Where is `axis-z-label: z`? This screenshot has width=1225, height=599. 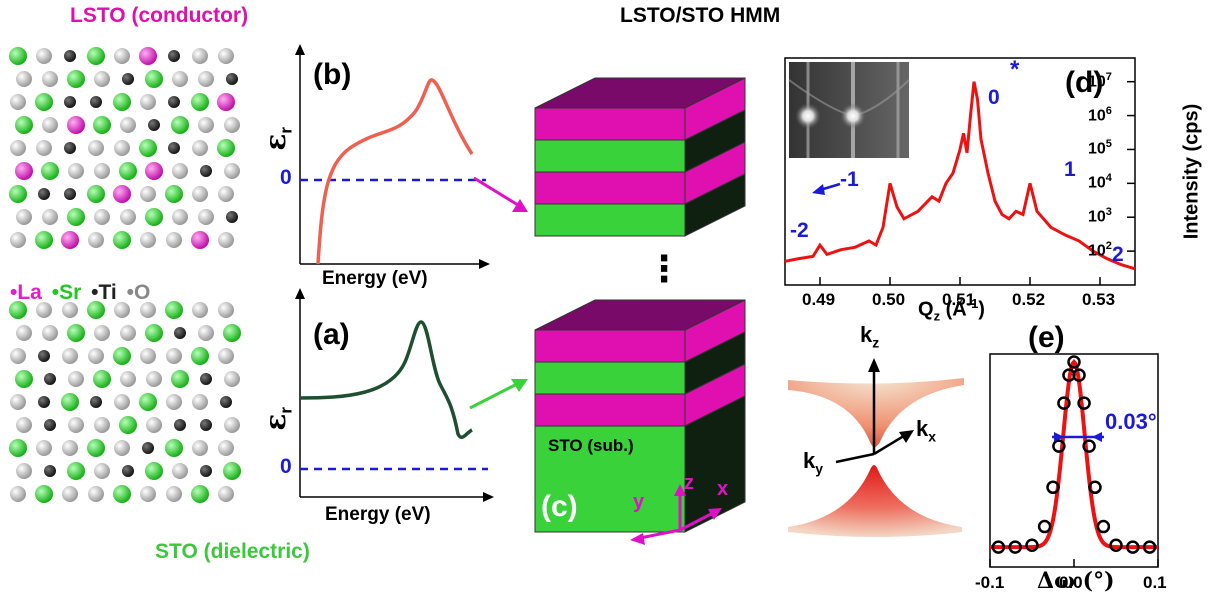
axis-z-label: z is located at coordinates (689, 483).